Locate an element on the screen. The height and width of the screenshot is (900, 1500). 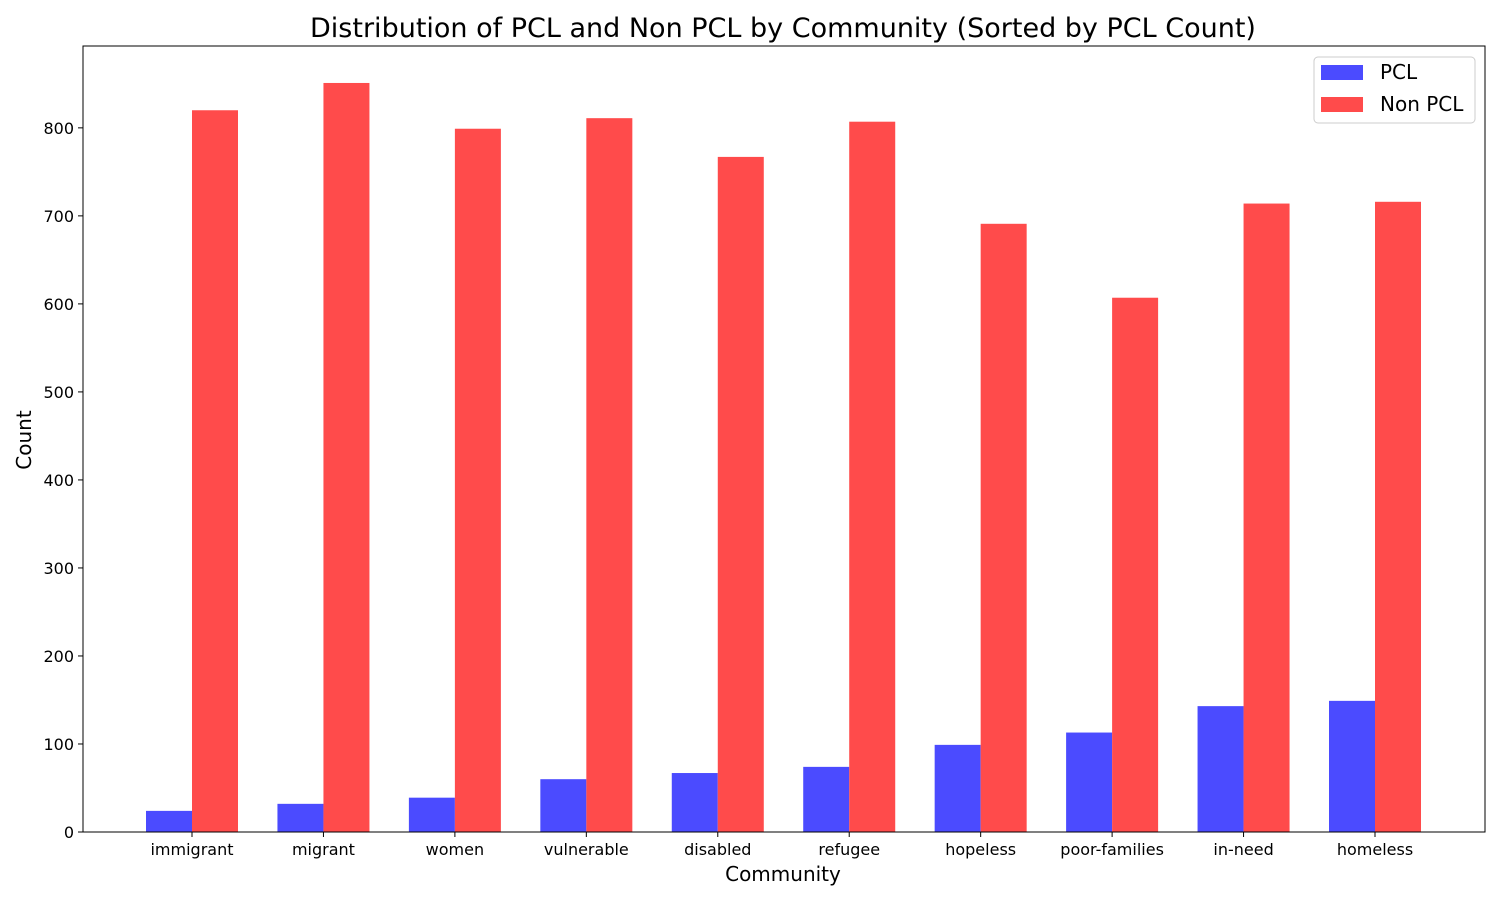
y-tick-label: 300 is located at coordinates (58, 568).